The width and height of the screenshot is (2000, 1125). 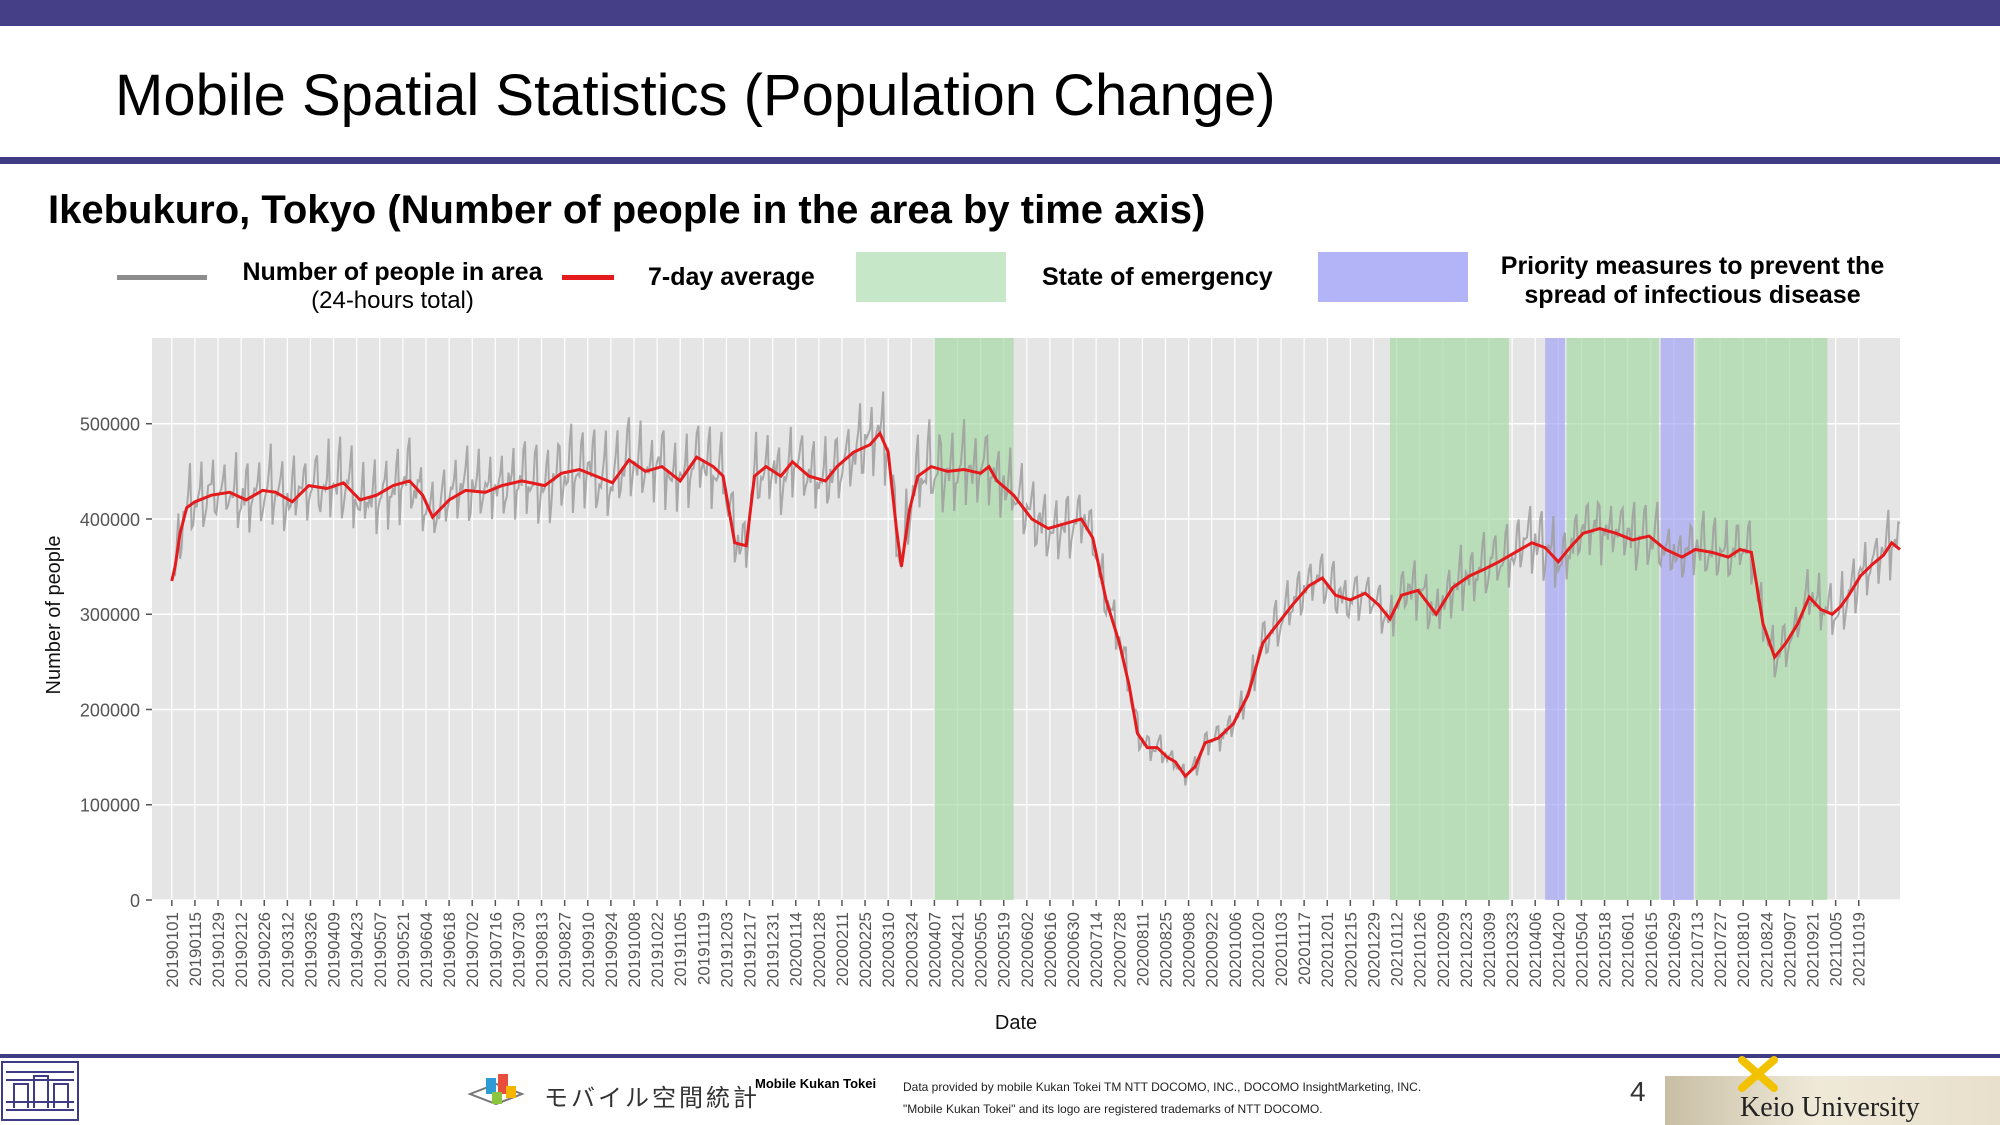 I want to click on x-tick-label: 20210420, so click(x=1558, y=950).